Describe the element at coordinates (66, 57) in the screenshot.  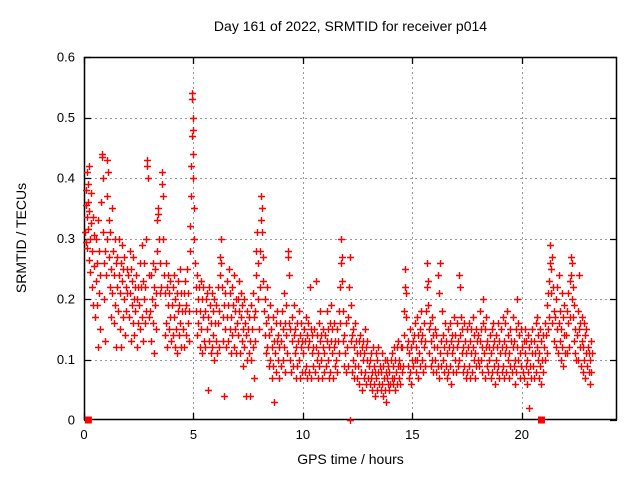
I see `y-tick-label: 0.6` at that location.